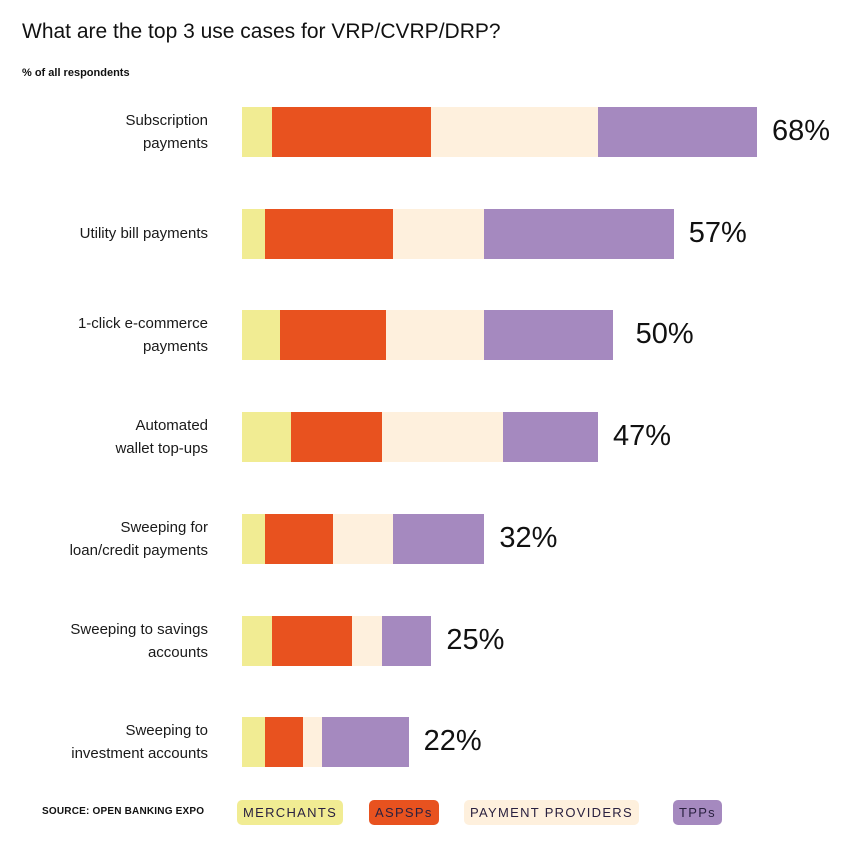  I want to click on category-label: Sweeping for loan/credit payments, so click(108, 539).